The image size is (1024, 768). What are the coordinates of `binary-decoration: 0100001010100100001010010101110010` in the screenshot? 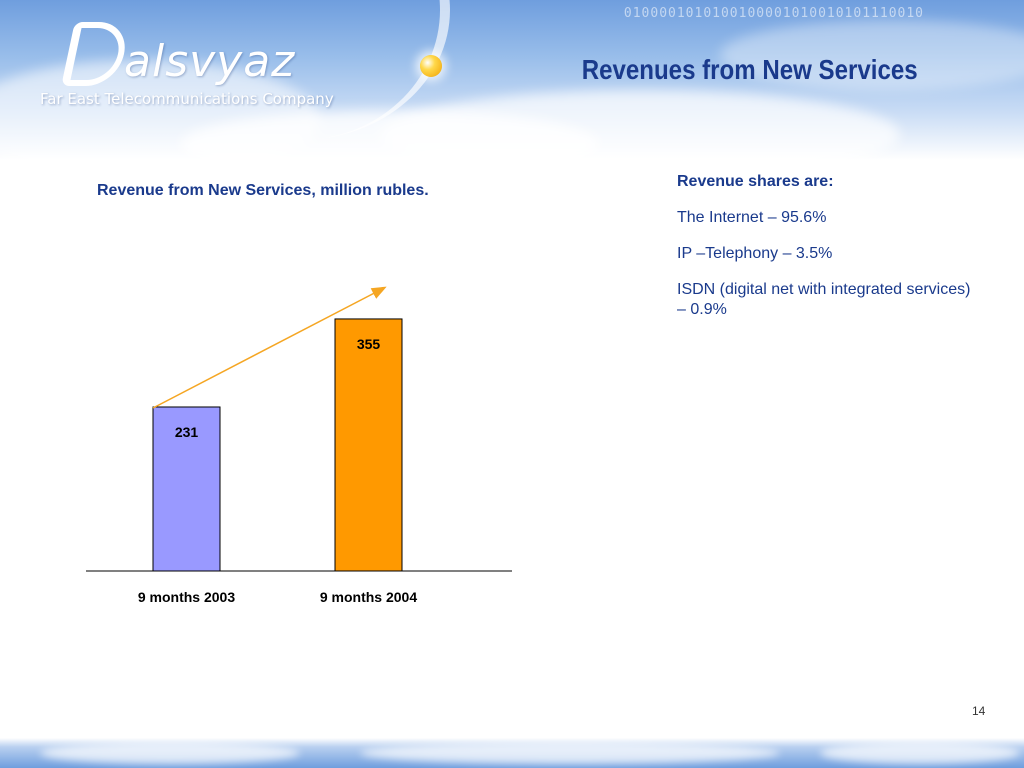 It's located at (773, 13).